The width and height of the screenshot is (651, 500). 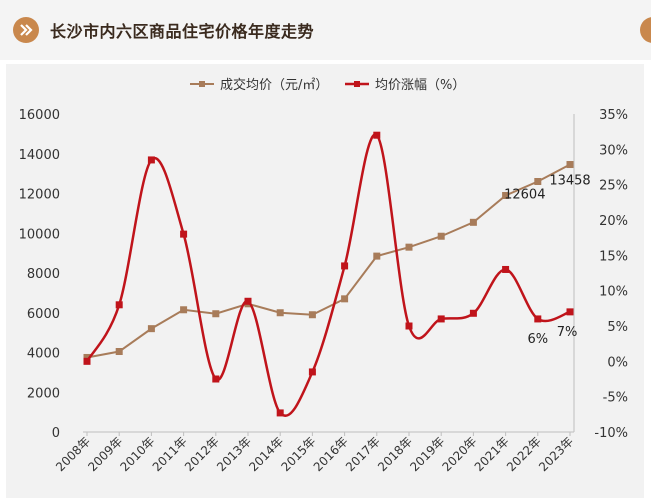 I want to click on x-tick-label: 2012年, so click(x=202, y=454).